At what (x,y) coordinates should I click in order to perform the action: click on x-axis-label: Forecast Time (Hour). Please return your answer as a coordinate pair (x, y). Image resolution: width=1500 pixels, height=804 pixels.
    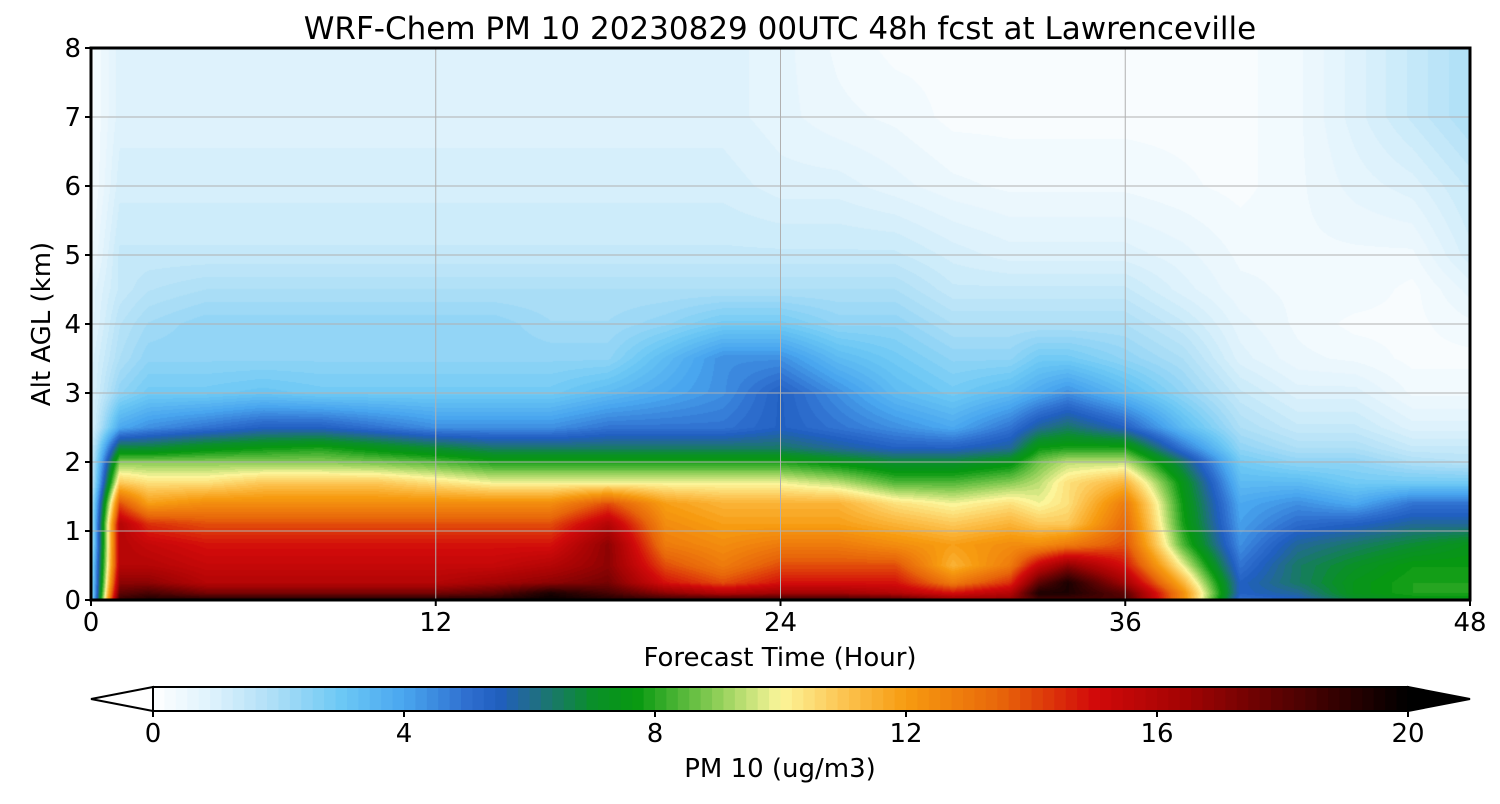
    Looking at the image, I should click on (779, 658).